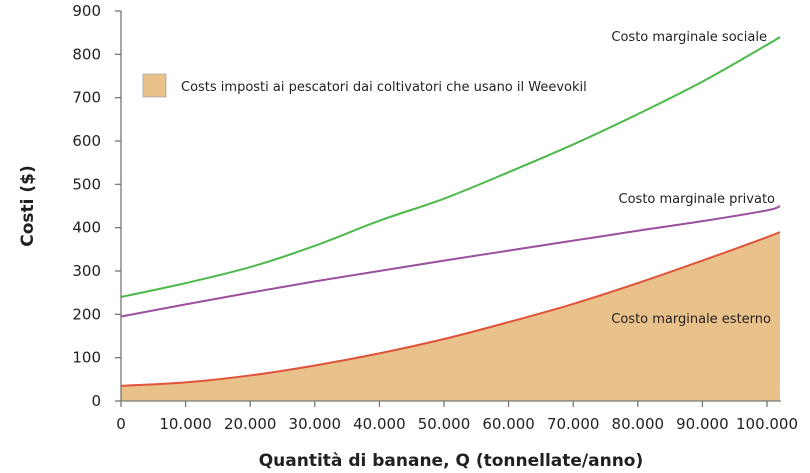  I want to click on y-axis-label: Costi ($), so click(28, 206).